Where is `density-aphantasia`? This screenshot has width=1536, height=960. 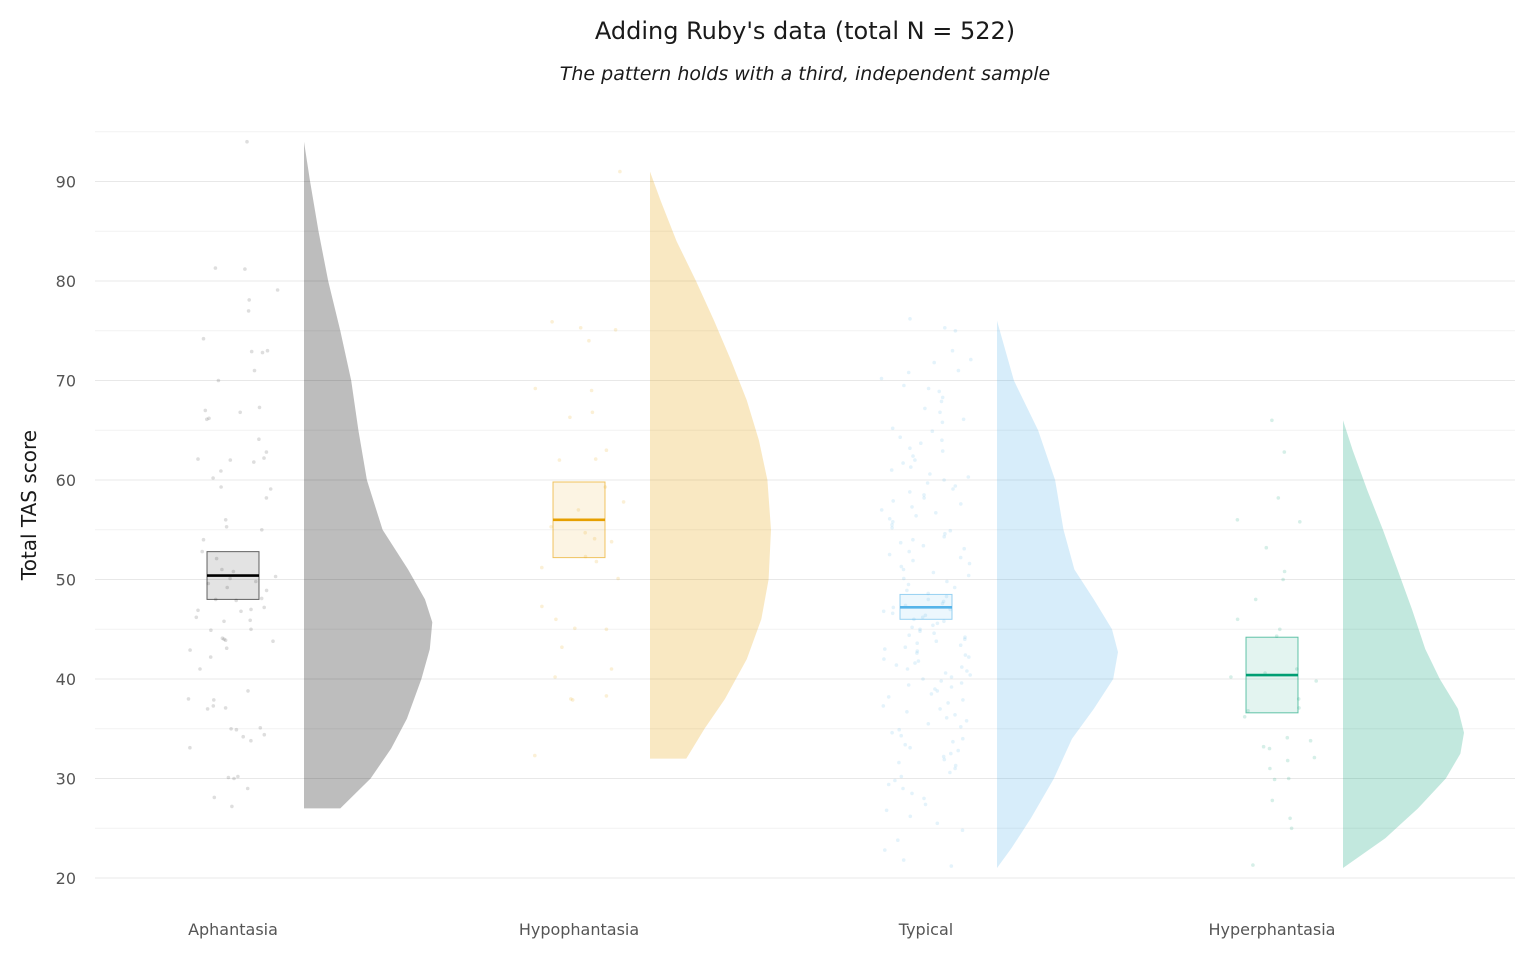 density-aphantasia is located at coordinates (368, 475).